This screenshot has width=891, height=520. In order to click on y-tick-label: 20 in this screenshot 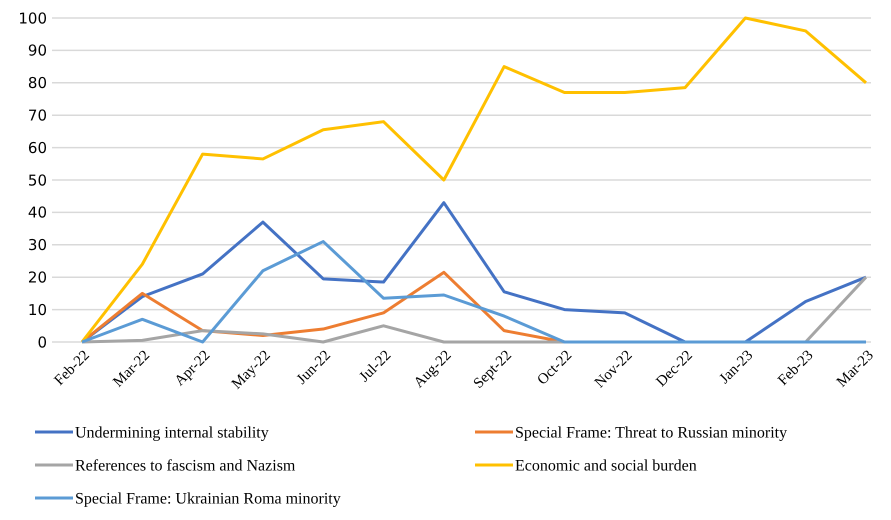, I will do `click(37, 277)`.